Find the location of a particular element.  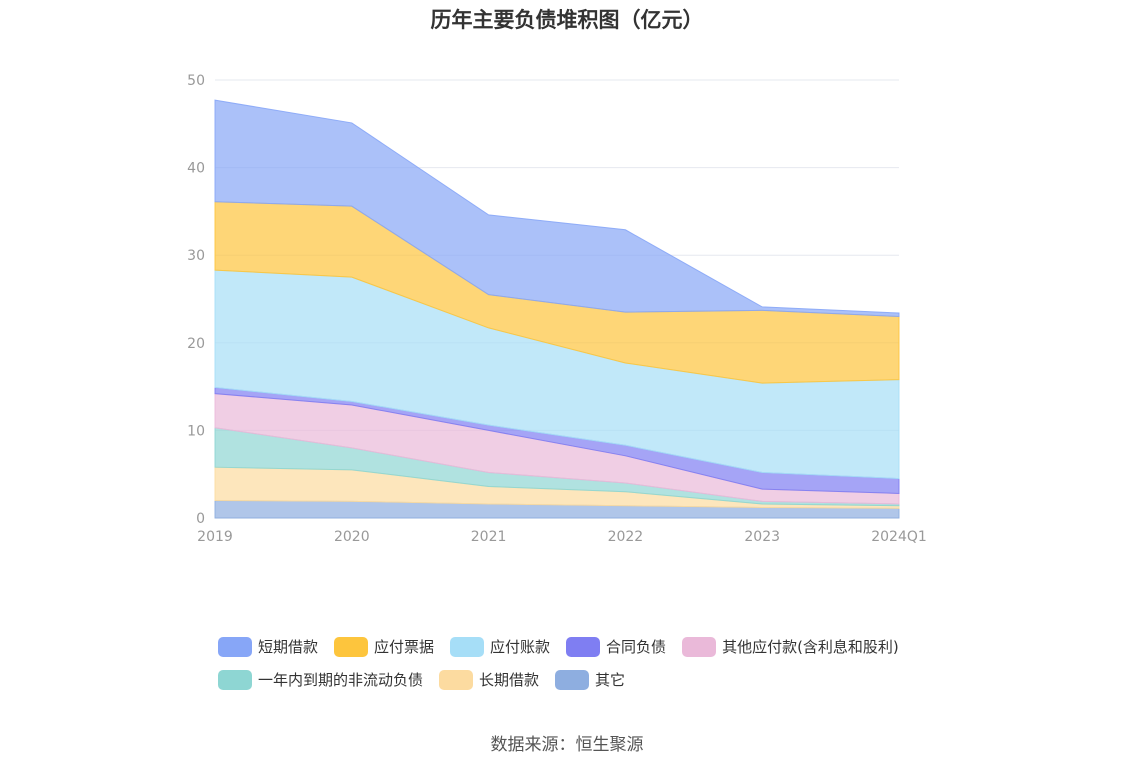

x-tick-label: 2024Q1 is located at coordinates (899, 537).